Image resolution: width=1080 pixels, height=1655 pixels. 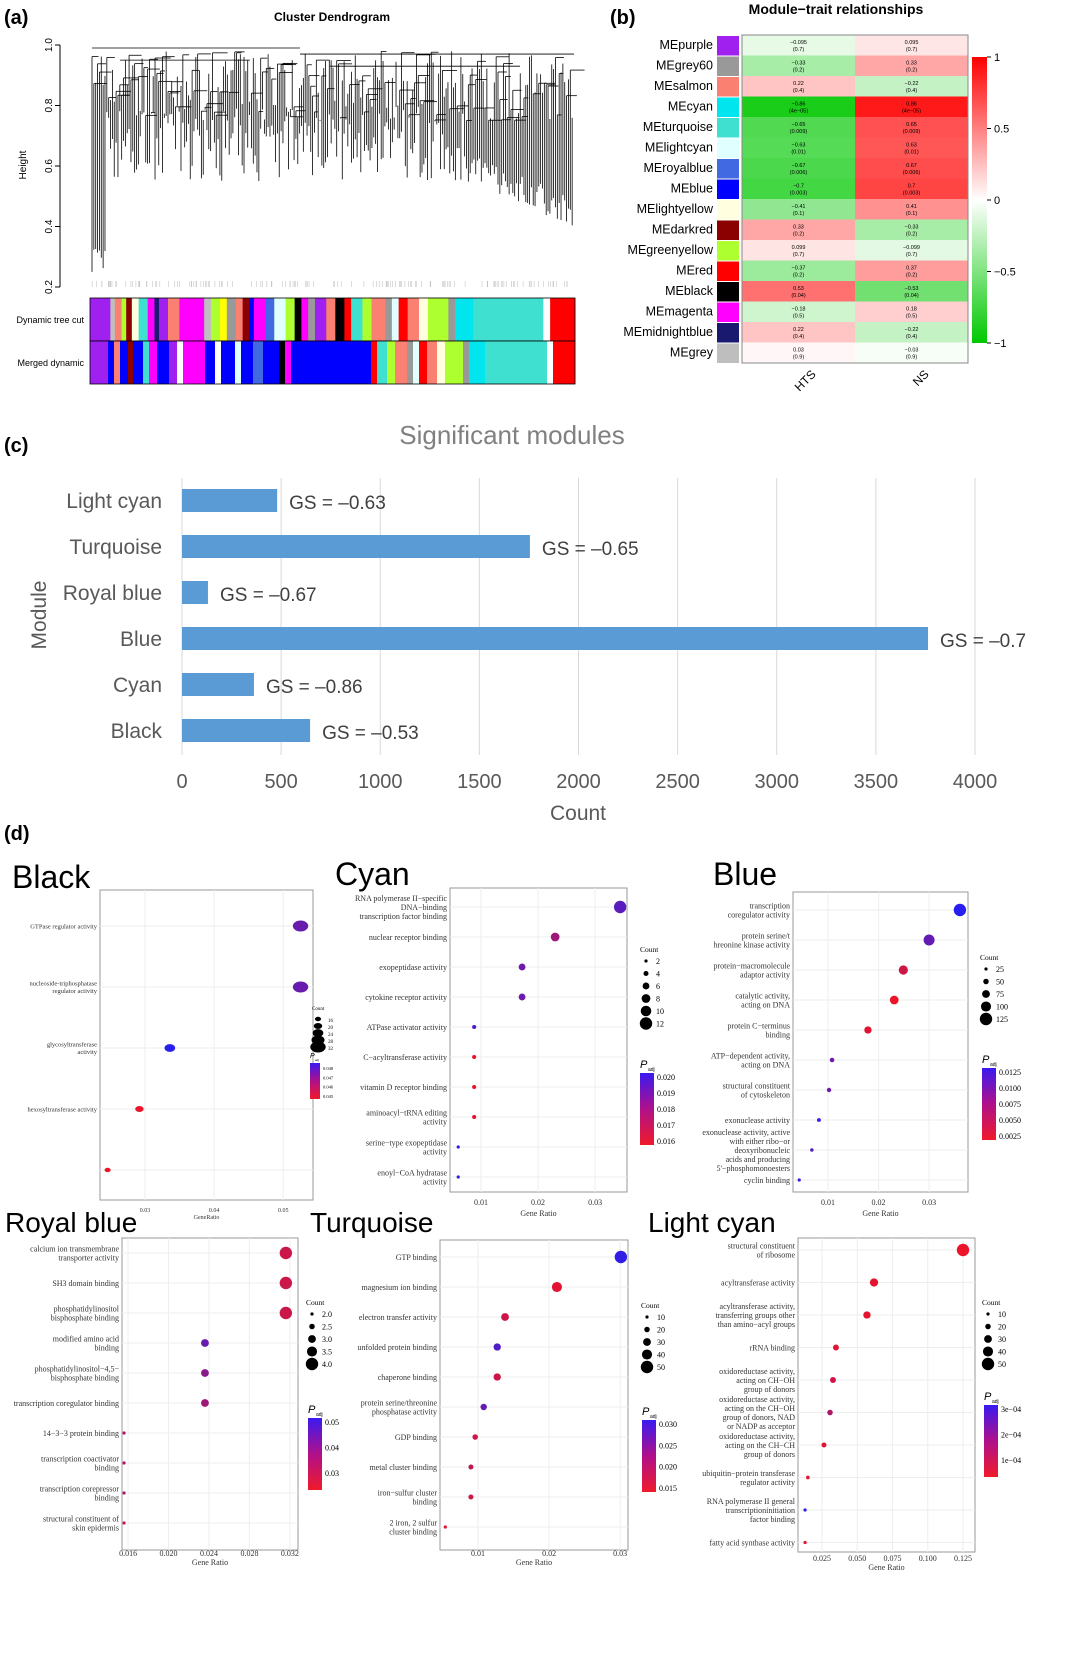 I want to click on term-label: 14−3−3 protein binding, so click(x=81, y=1433).